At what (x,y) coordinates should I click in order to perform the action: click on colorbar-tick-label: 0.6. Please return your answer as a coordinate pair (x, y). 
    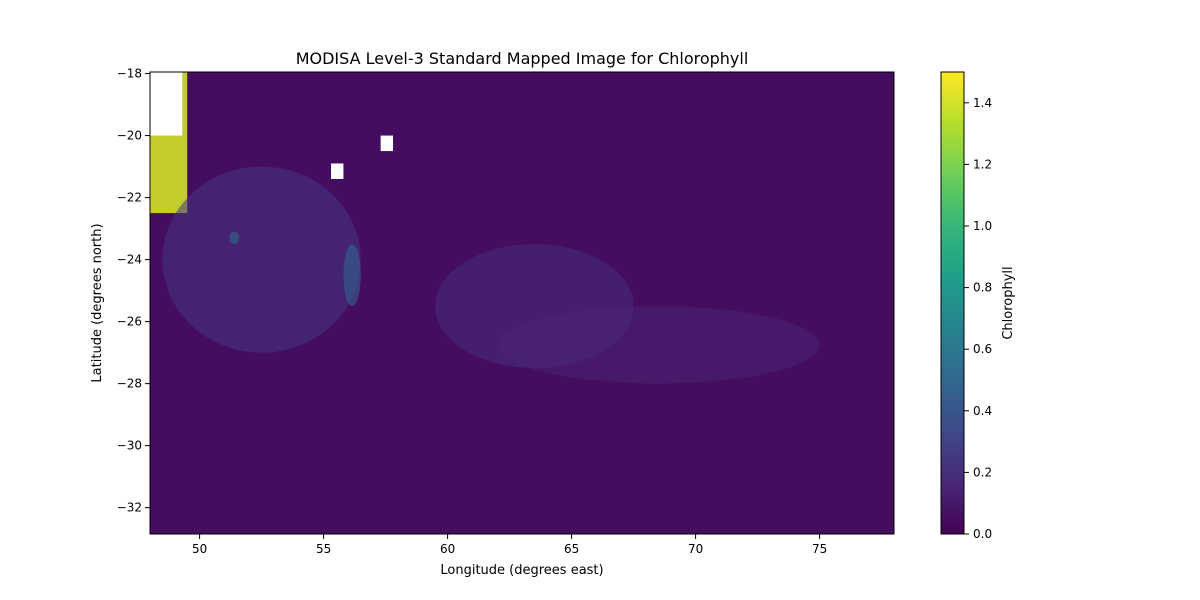
    Looking at the image, I should click on (982, 349).